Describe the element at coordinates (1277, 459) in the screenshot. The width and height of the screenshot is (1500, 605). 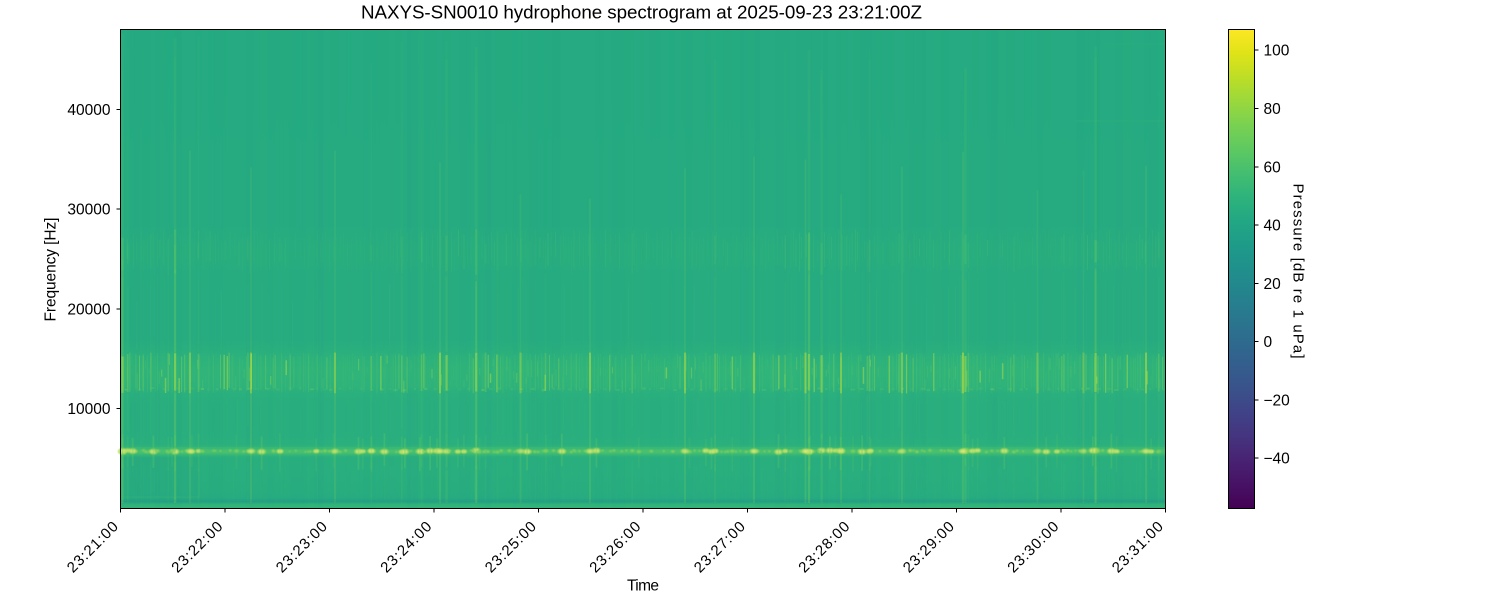
I see `svg-text: −40` at that location.